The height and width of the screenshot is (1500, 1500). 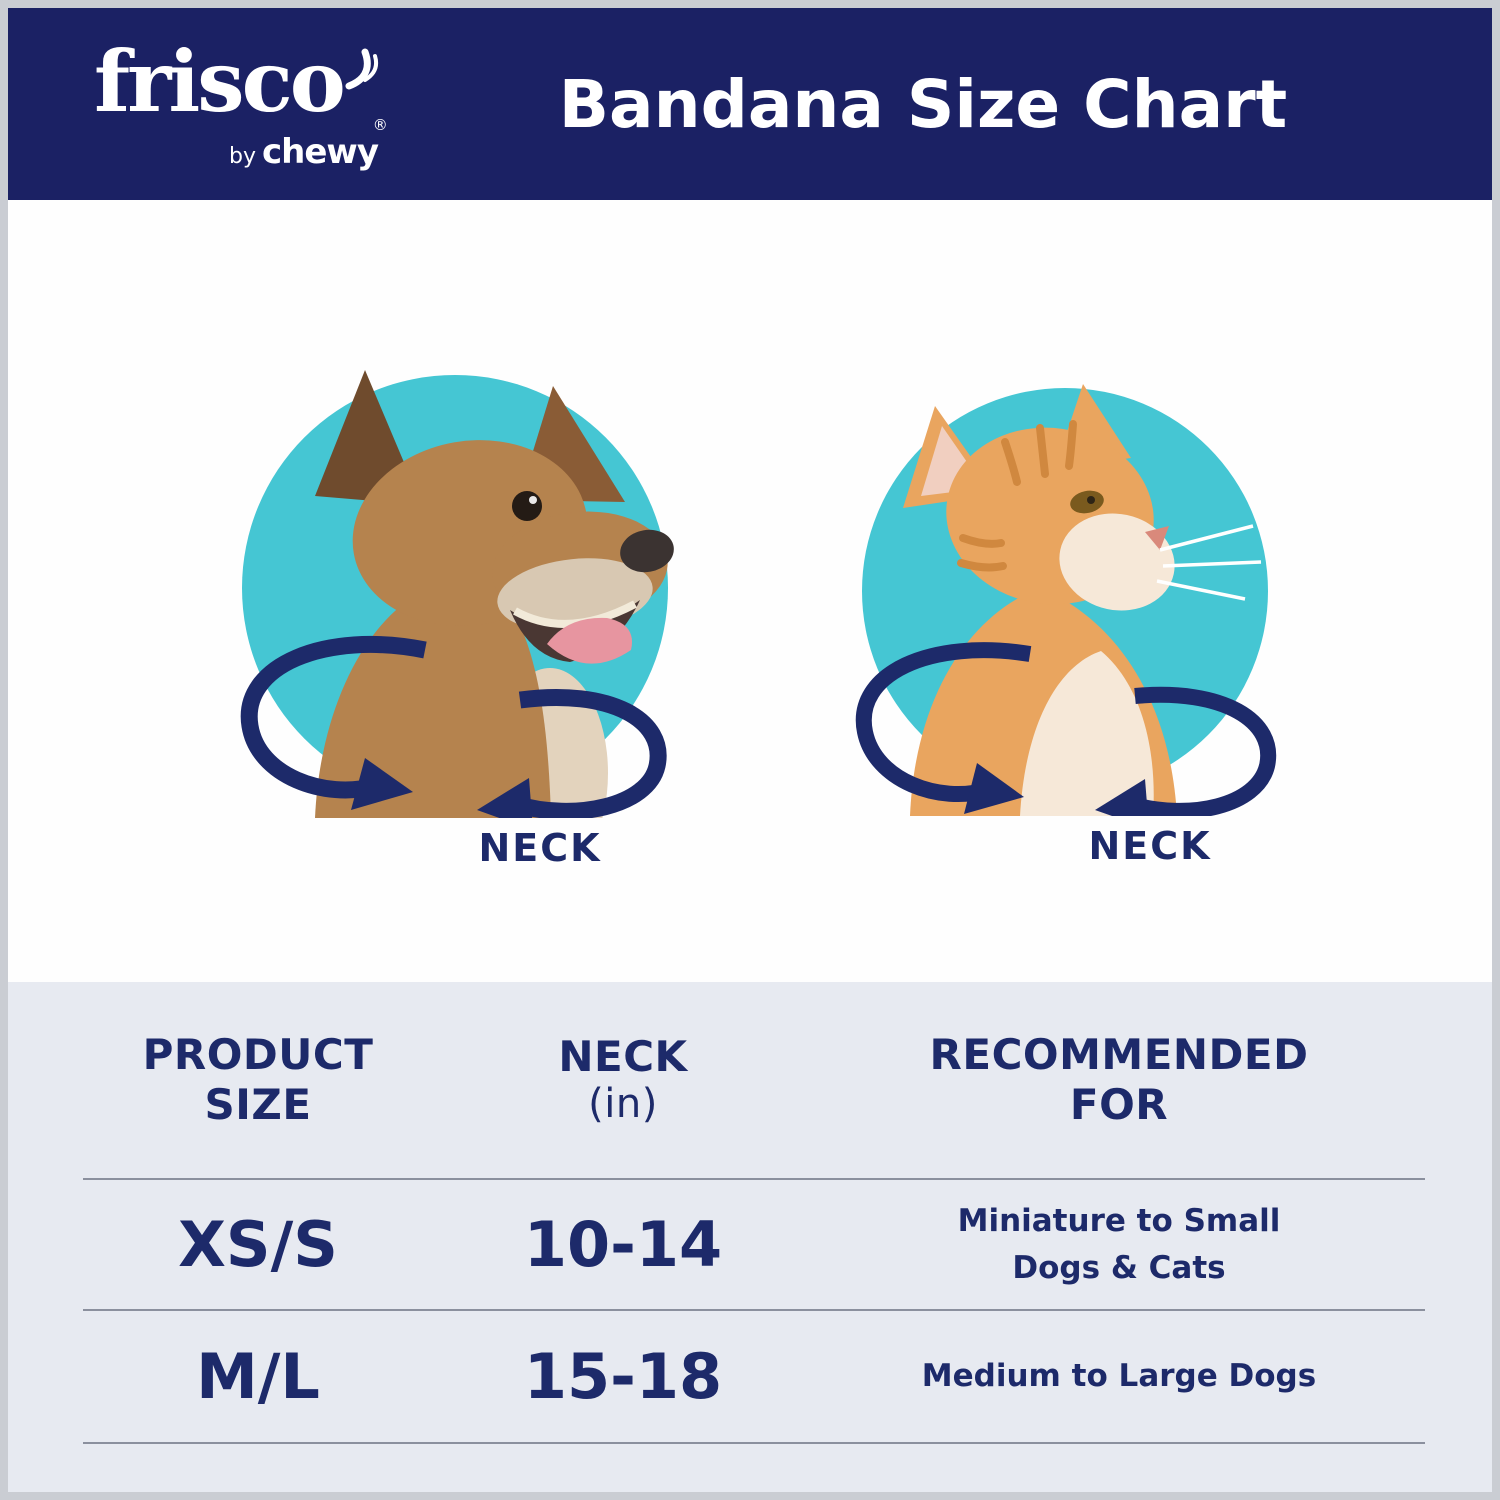 What do you see at coordinates (540, 848) in the screenshot?
I see `dog-neck-label: NECK` at bounding box center [540, 848].